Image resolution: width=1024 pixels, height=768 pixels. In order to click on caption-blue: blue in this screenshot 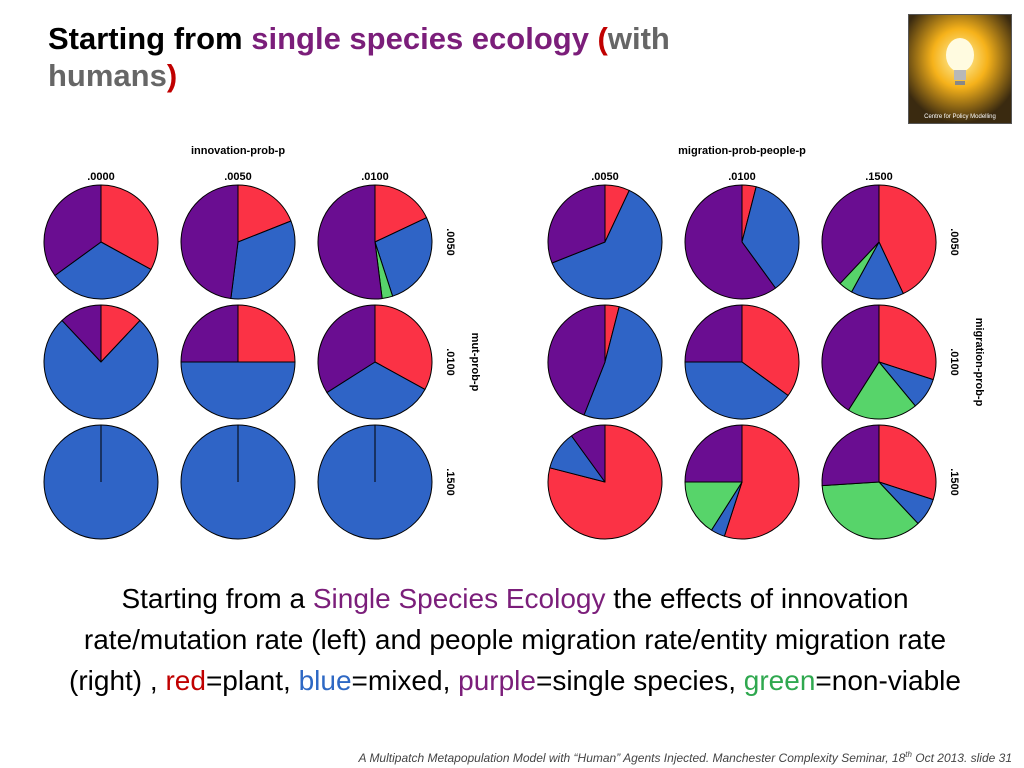, I will do `click(325, 680)`.